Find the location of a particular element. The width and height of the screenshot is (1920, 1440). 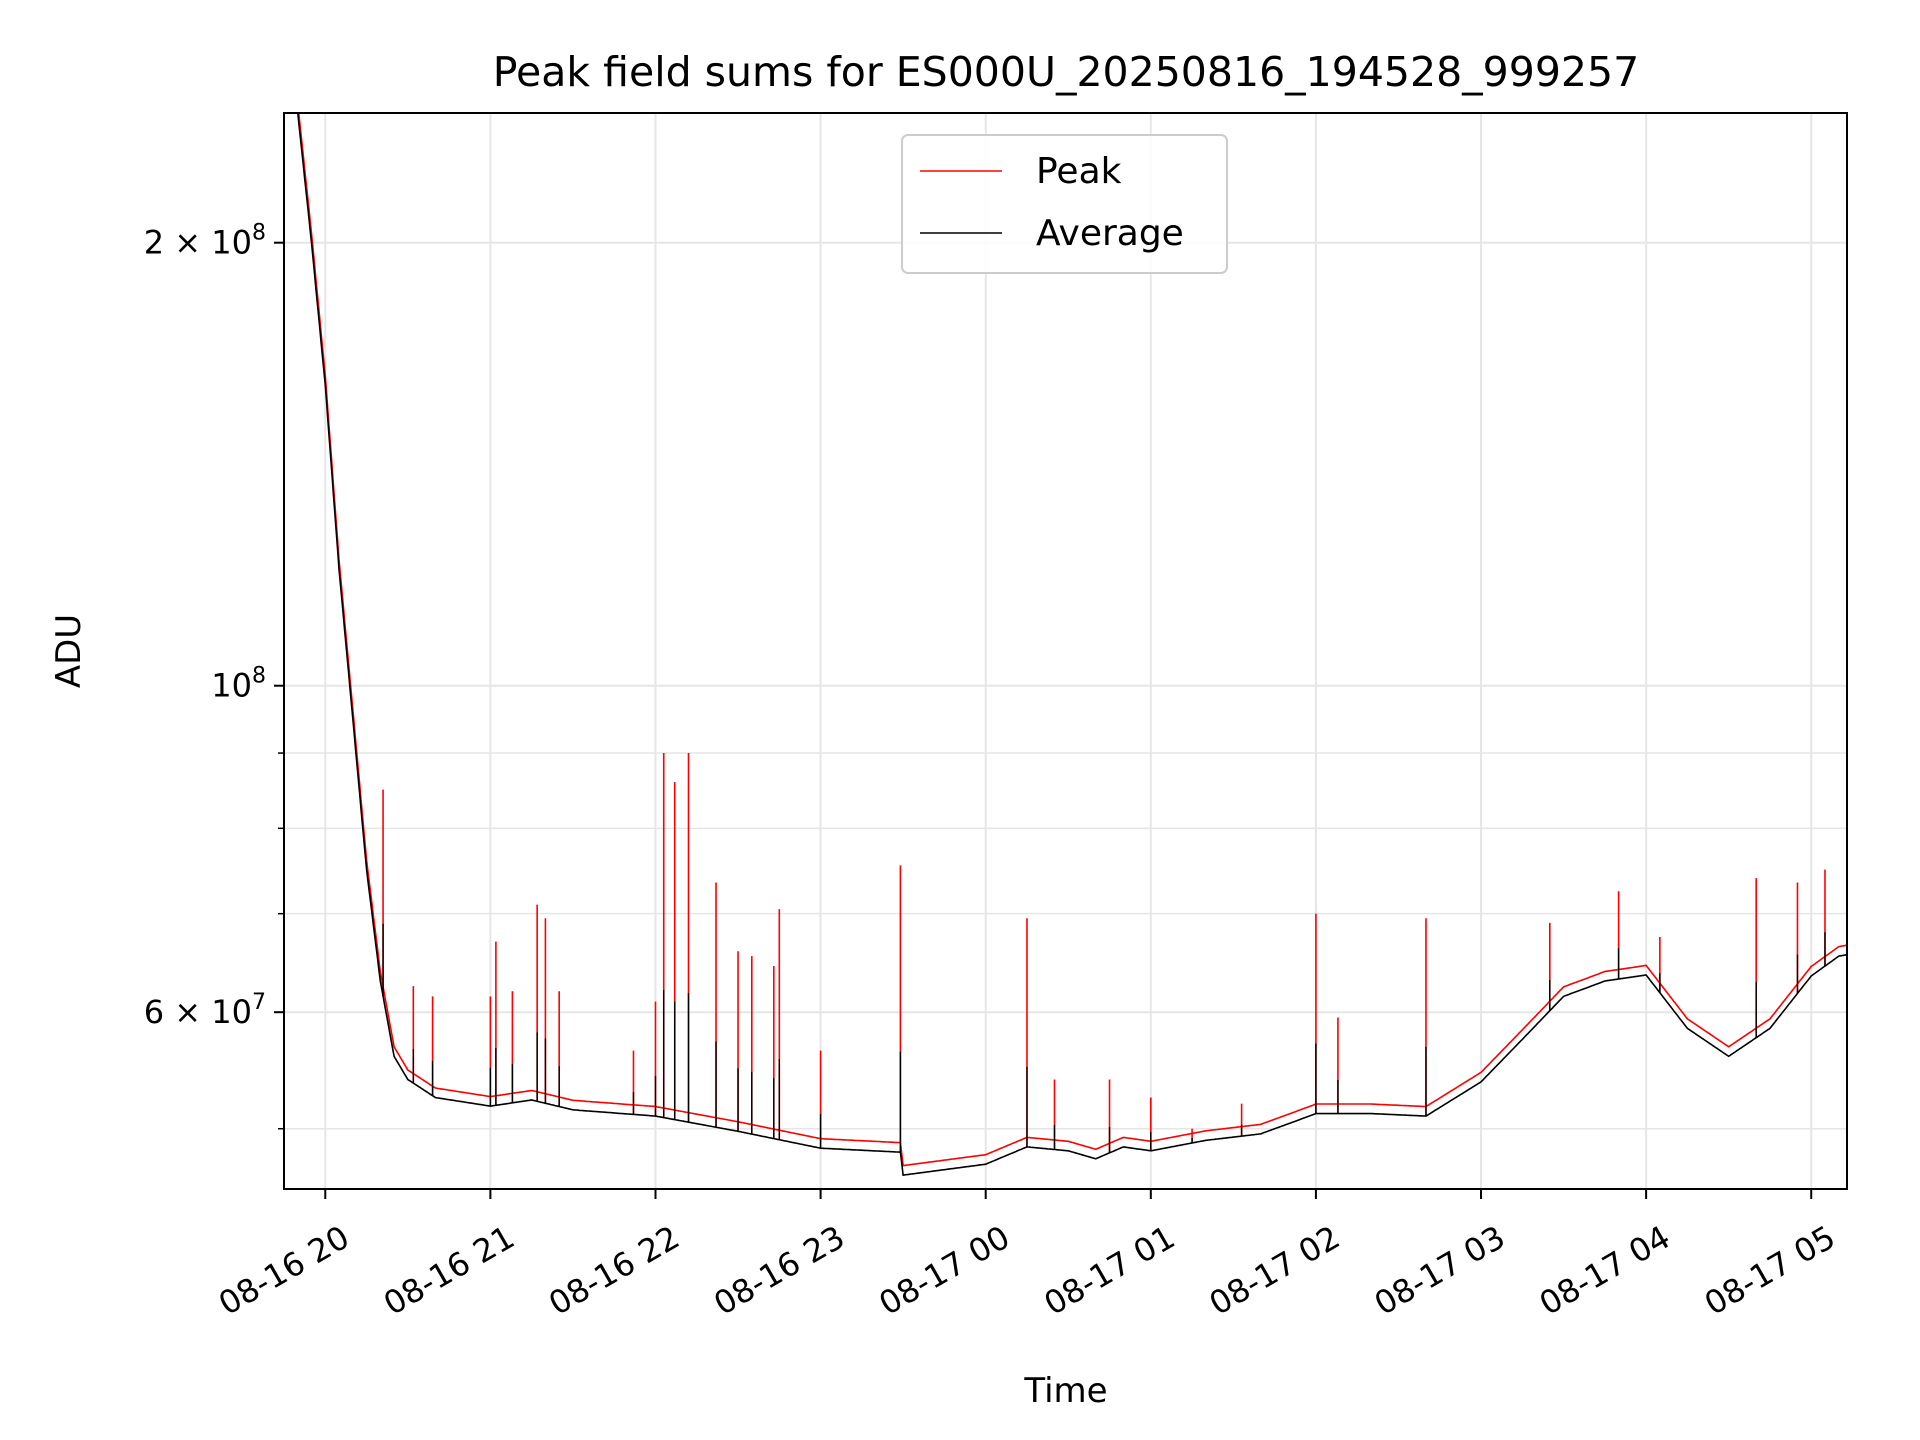

x-axis-label: Time is located at coordinates (1065, 1391).